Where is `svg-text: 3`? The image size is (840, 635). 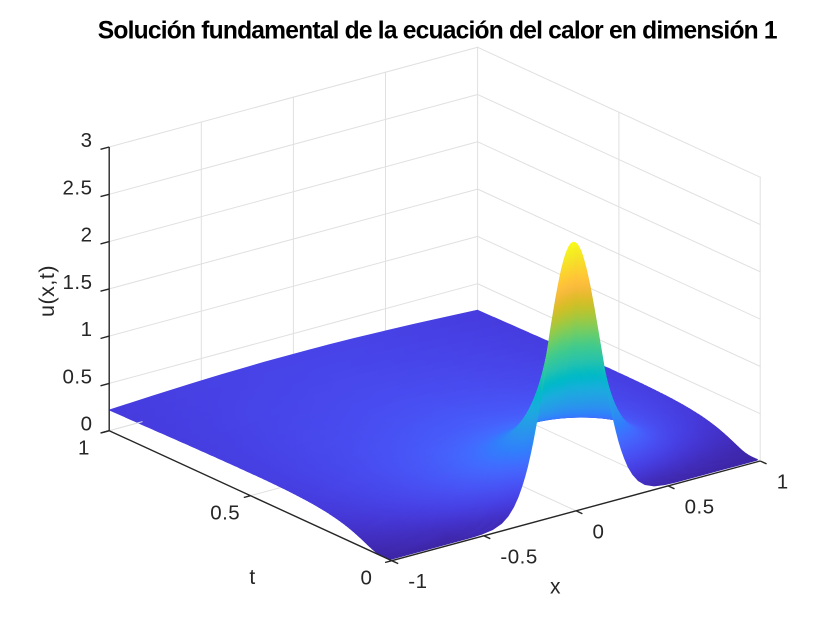
svg-text: 3 is located at coordinates (87, 140).